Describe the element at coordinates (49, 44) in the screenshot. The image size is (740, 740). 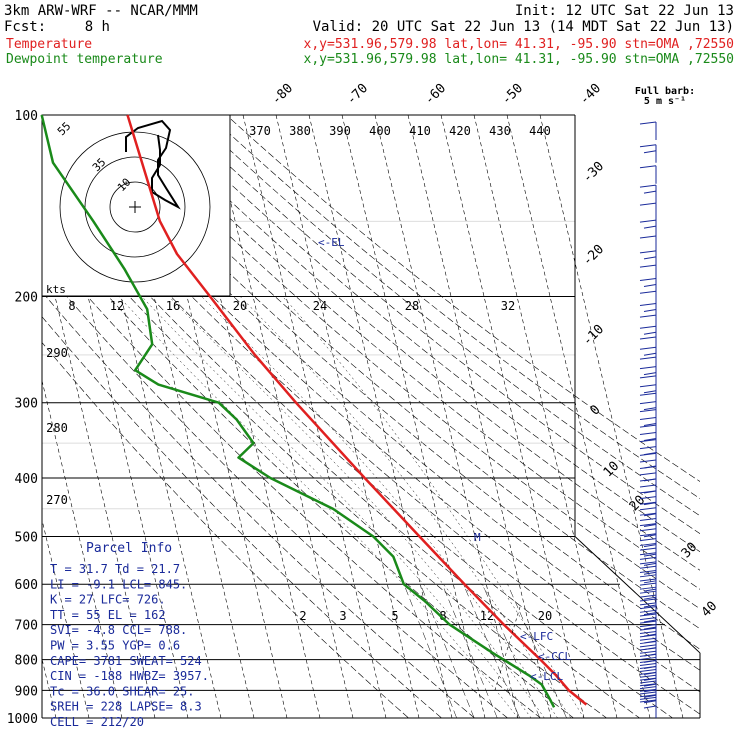
I see `legend-temperature: Temperature` at that location.